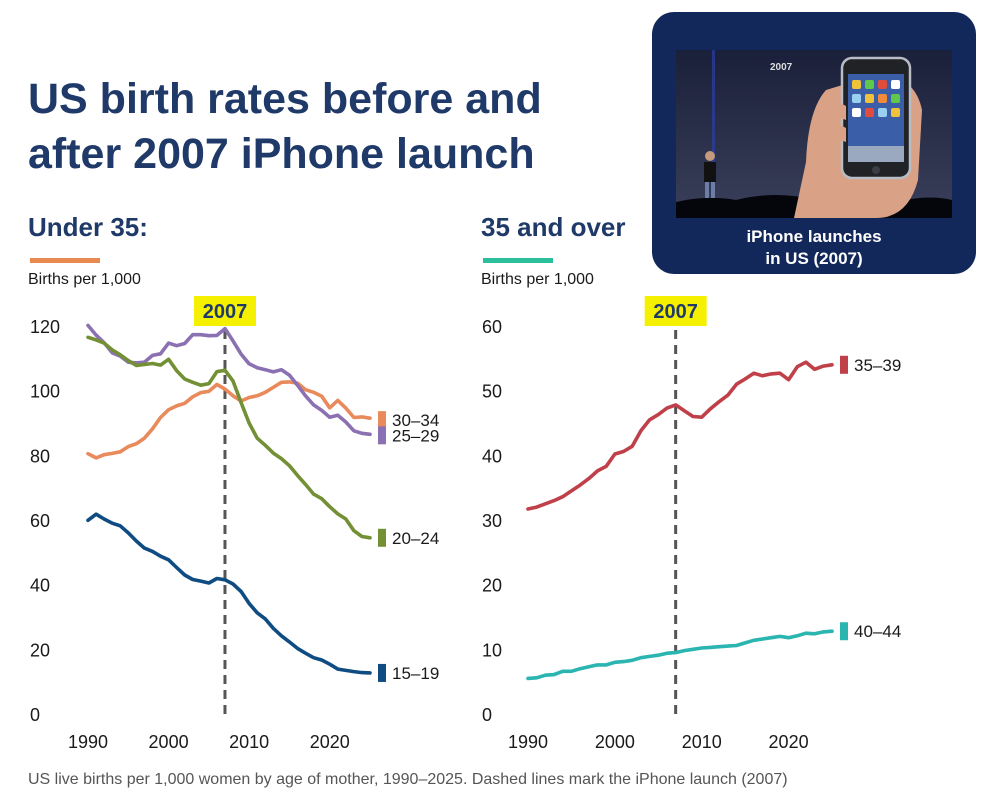 The width and height of the screenshot is (992, 806). Describe the element at coordinates (553, 227) in the screenshot. I see `right-panel-heading: 35 and over` at that location.